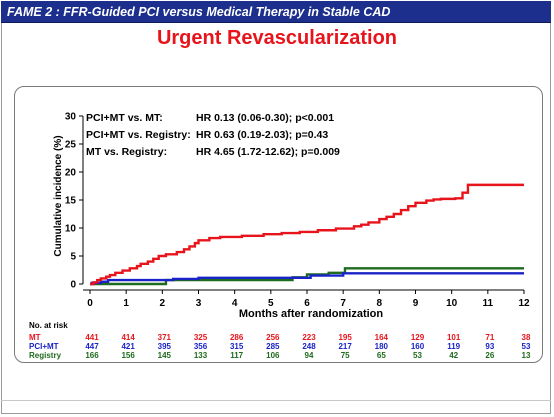  What do you see at coordinates (71, 117) in the screenshot?
I see `y-tick-label: 30` at bounding box center [71, 117].